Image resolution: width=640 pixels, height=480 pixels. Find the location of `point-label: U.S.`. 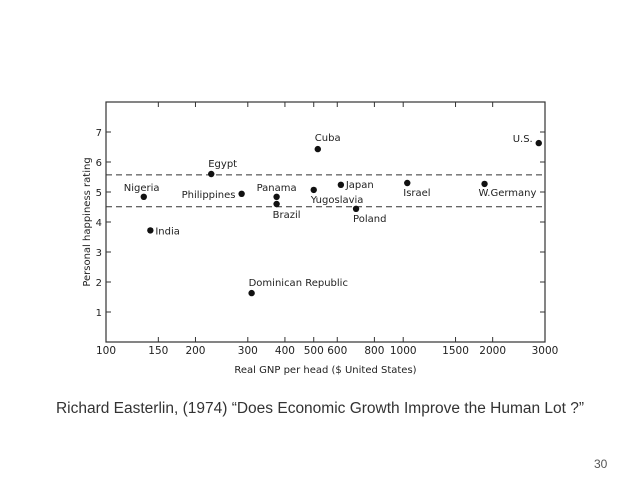

point-label: U.S. is located at coordinates (523, 139).